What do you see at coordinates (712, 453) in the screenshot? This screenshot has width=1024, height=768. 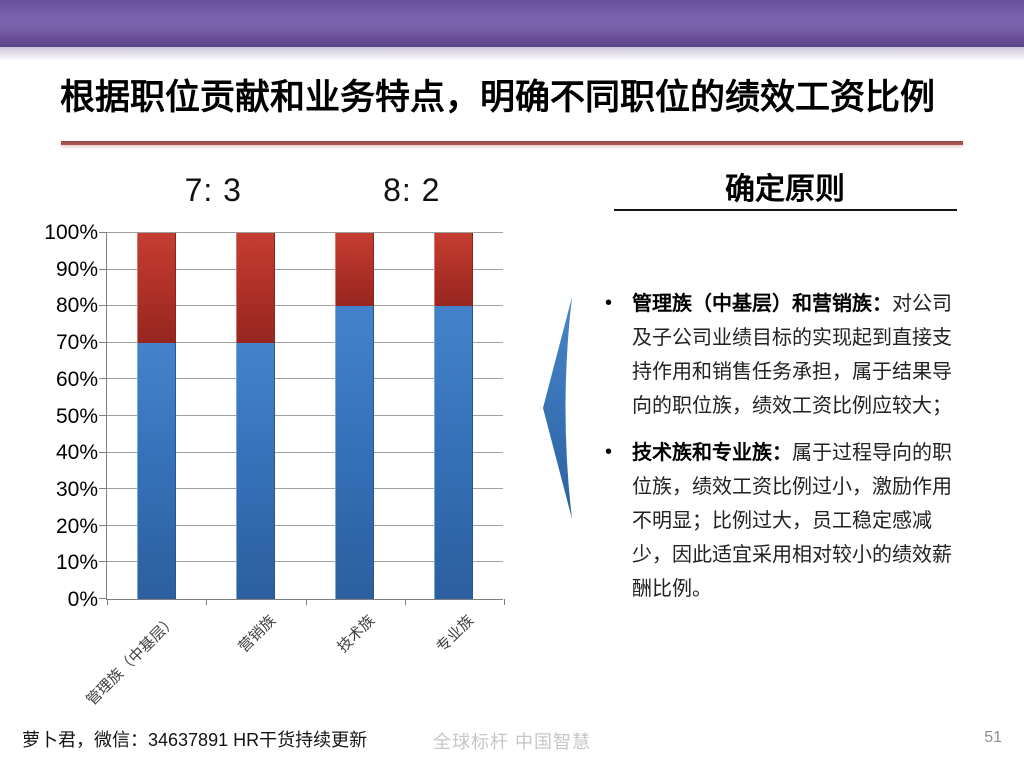 I see `bullet-lead: 技术族和专业族：` at bounding box center [712, 453].